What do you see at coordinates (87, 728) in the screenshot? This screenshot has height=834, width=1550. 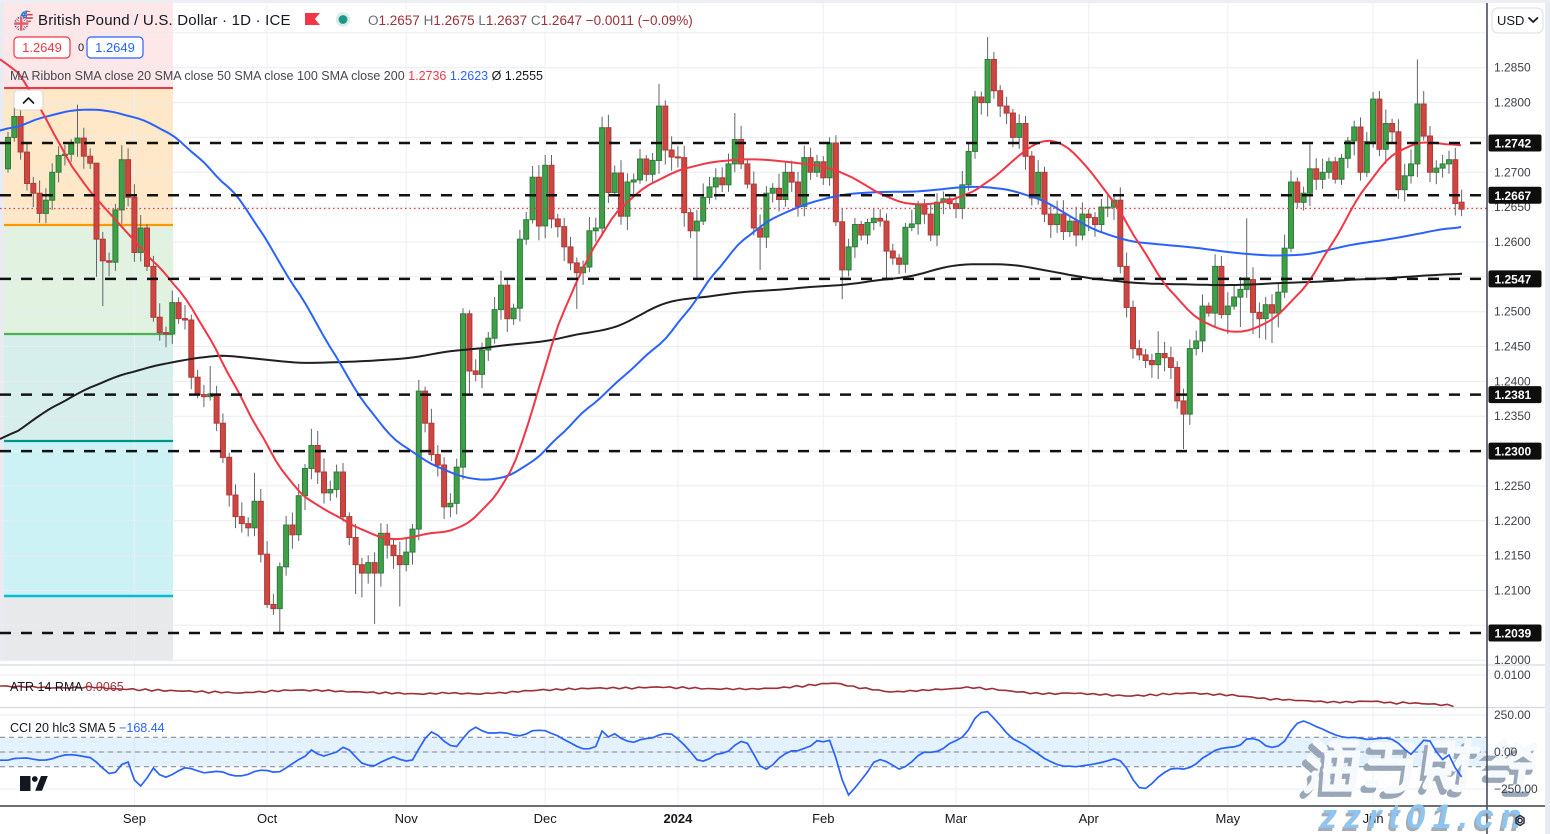 I see `svg-text: CCI 20 hlc3 SMA 5 −168.44` at bounding box center [87, 728].